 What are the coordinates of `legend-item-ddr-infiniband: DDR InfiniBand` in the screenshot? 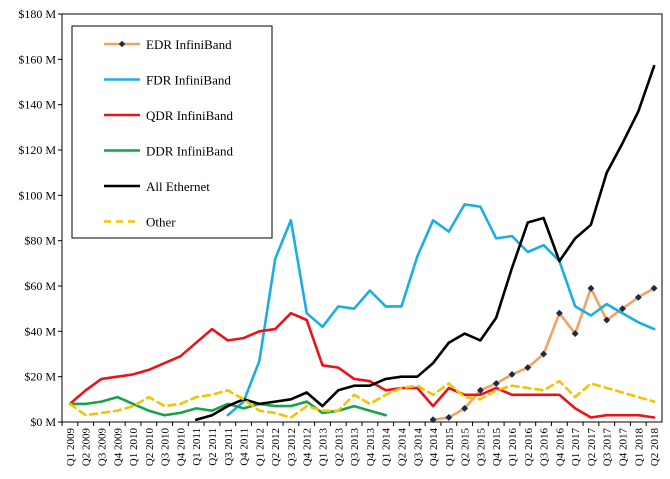 It's located at (169, 151).